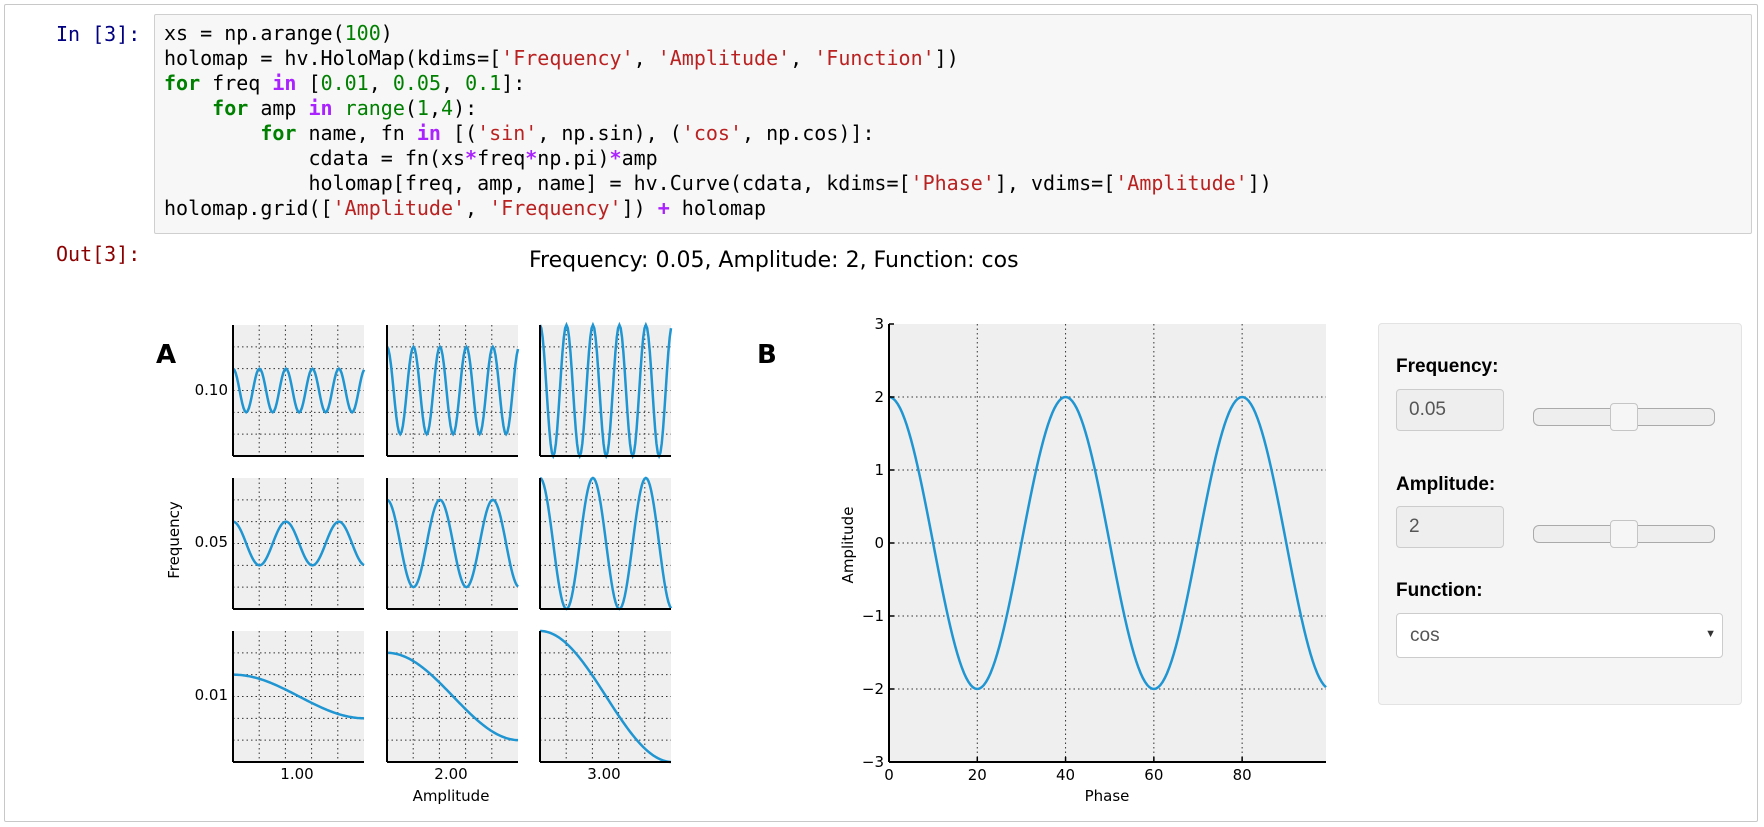 This screenshot has width=1764, height=827. What do you see at coordinates (1710, 634) in the screenshot?
I see `chevron-down-icon: ▼` at bounding box center [1710, 634].